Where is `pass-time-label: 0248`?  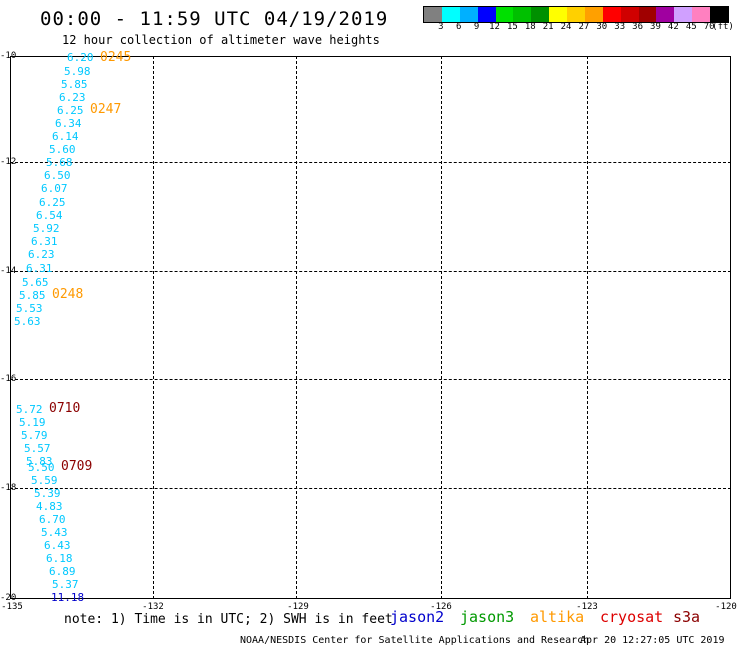
pass-time-label: 0248 is located at coordinates (68, 294).